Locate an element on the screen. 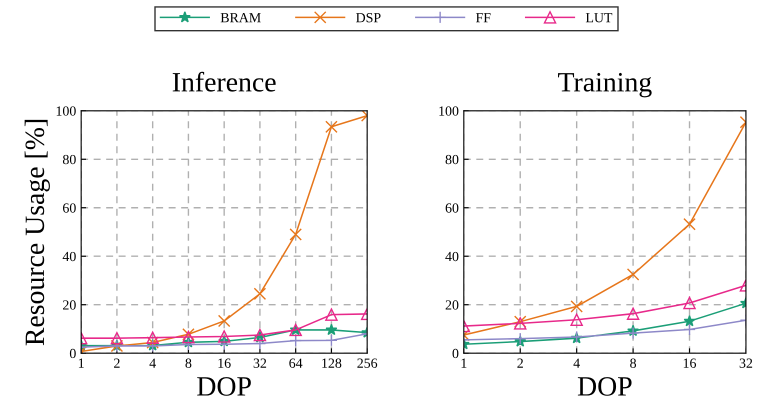  x-tick-label: 256 is located at coordinates (367, 363).